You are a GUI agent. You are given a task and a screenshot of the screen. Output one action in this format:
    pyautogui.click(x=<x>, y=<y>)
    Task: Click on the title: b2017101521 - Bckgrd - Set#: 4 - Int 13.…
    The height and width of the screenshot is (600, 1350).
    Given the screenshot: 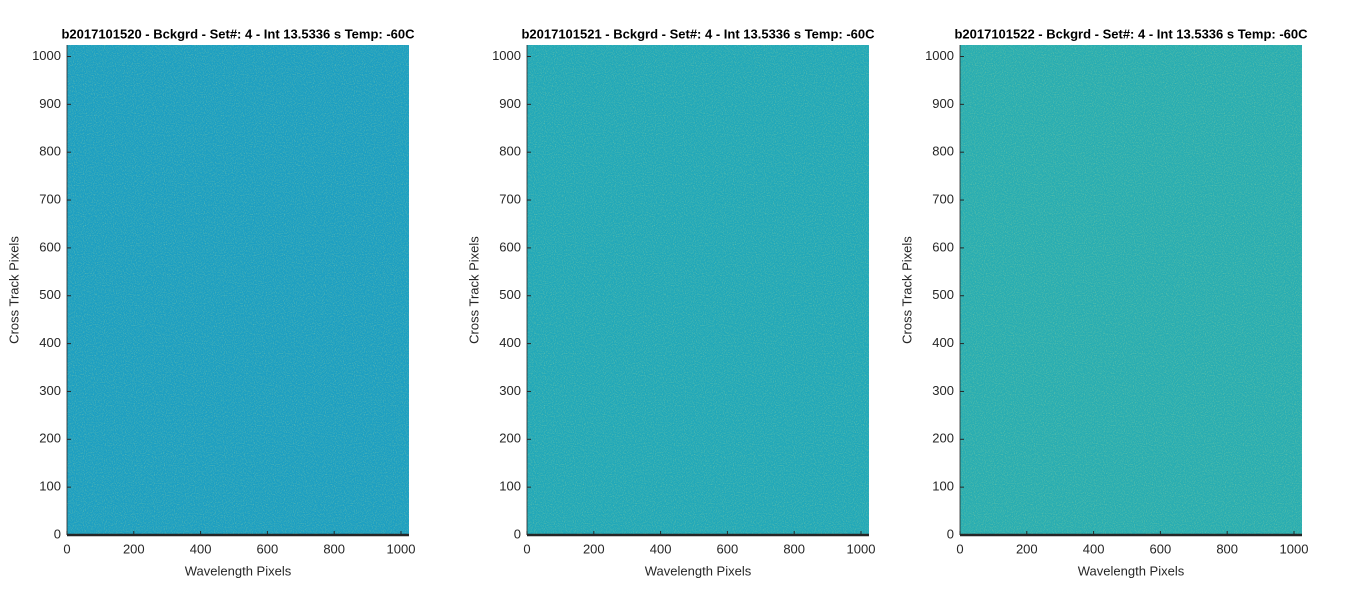 What is the action you would take?
    pyautogui.click(x=698, y=33)
    